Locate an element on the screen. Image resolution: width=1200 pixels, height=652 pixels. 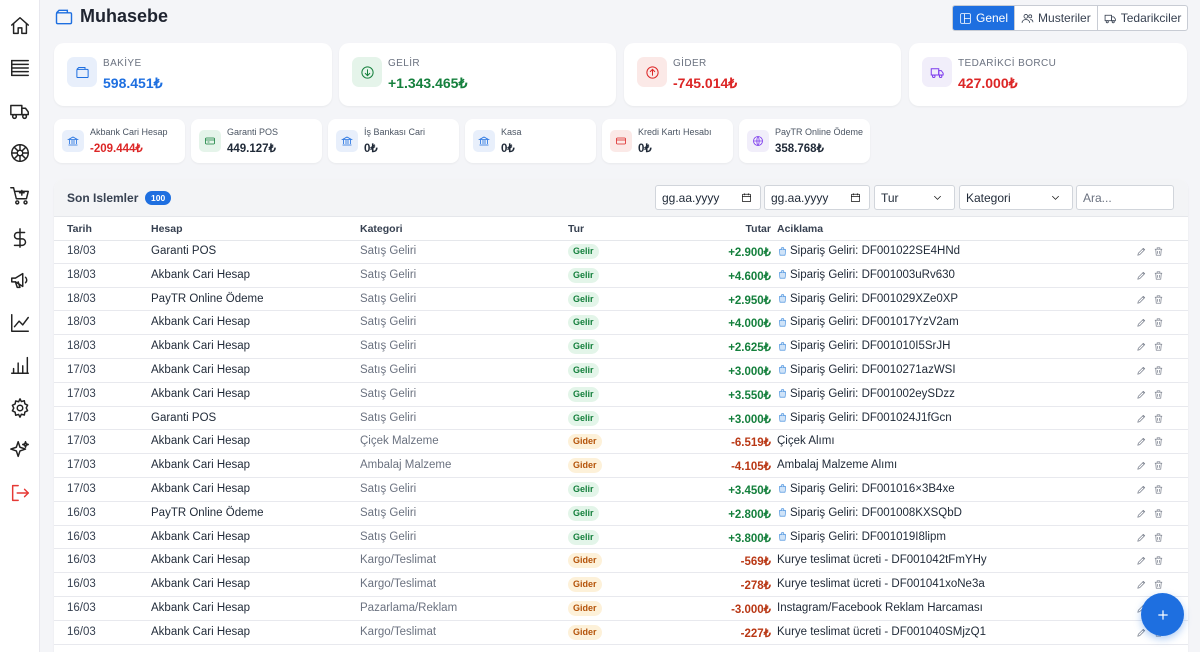
cell-date: 16/03 is located at coordinates (81, 536).